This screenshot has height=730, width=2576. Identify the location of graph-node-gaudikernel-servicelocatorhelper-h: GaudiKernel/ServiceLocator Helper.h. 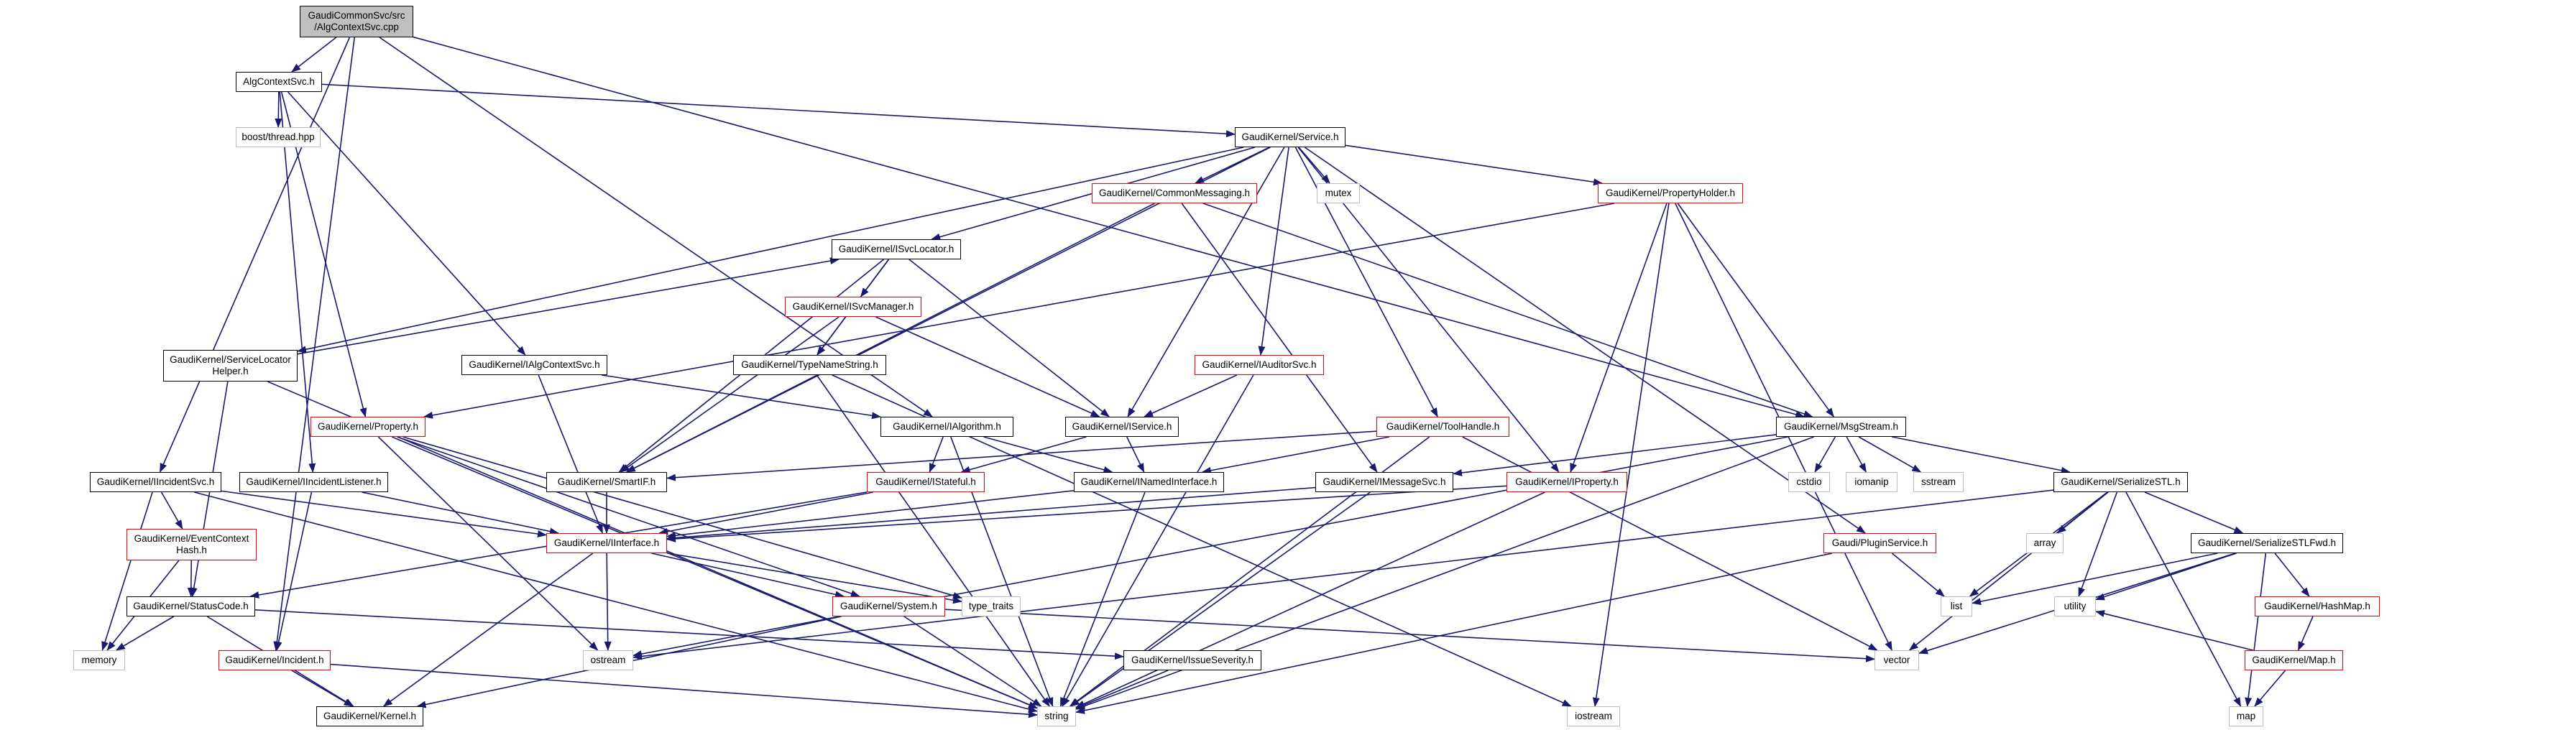
(230, 366).